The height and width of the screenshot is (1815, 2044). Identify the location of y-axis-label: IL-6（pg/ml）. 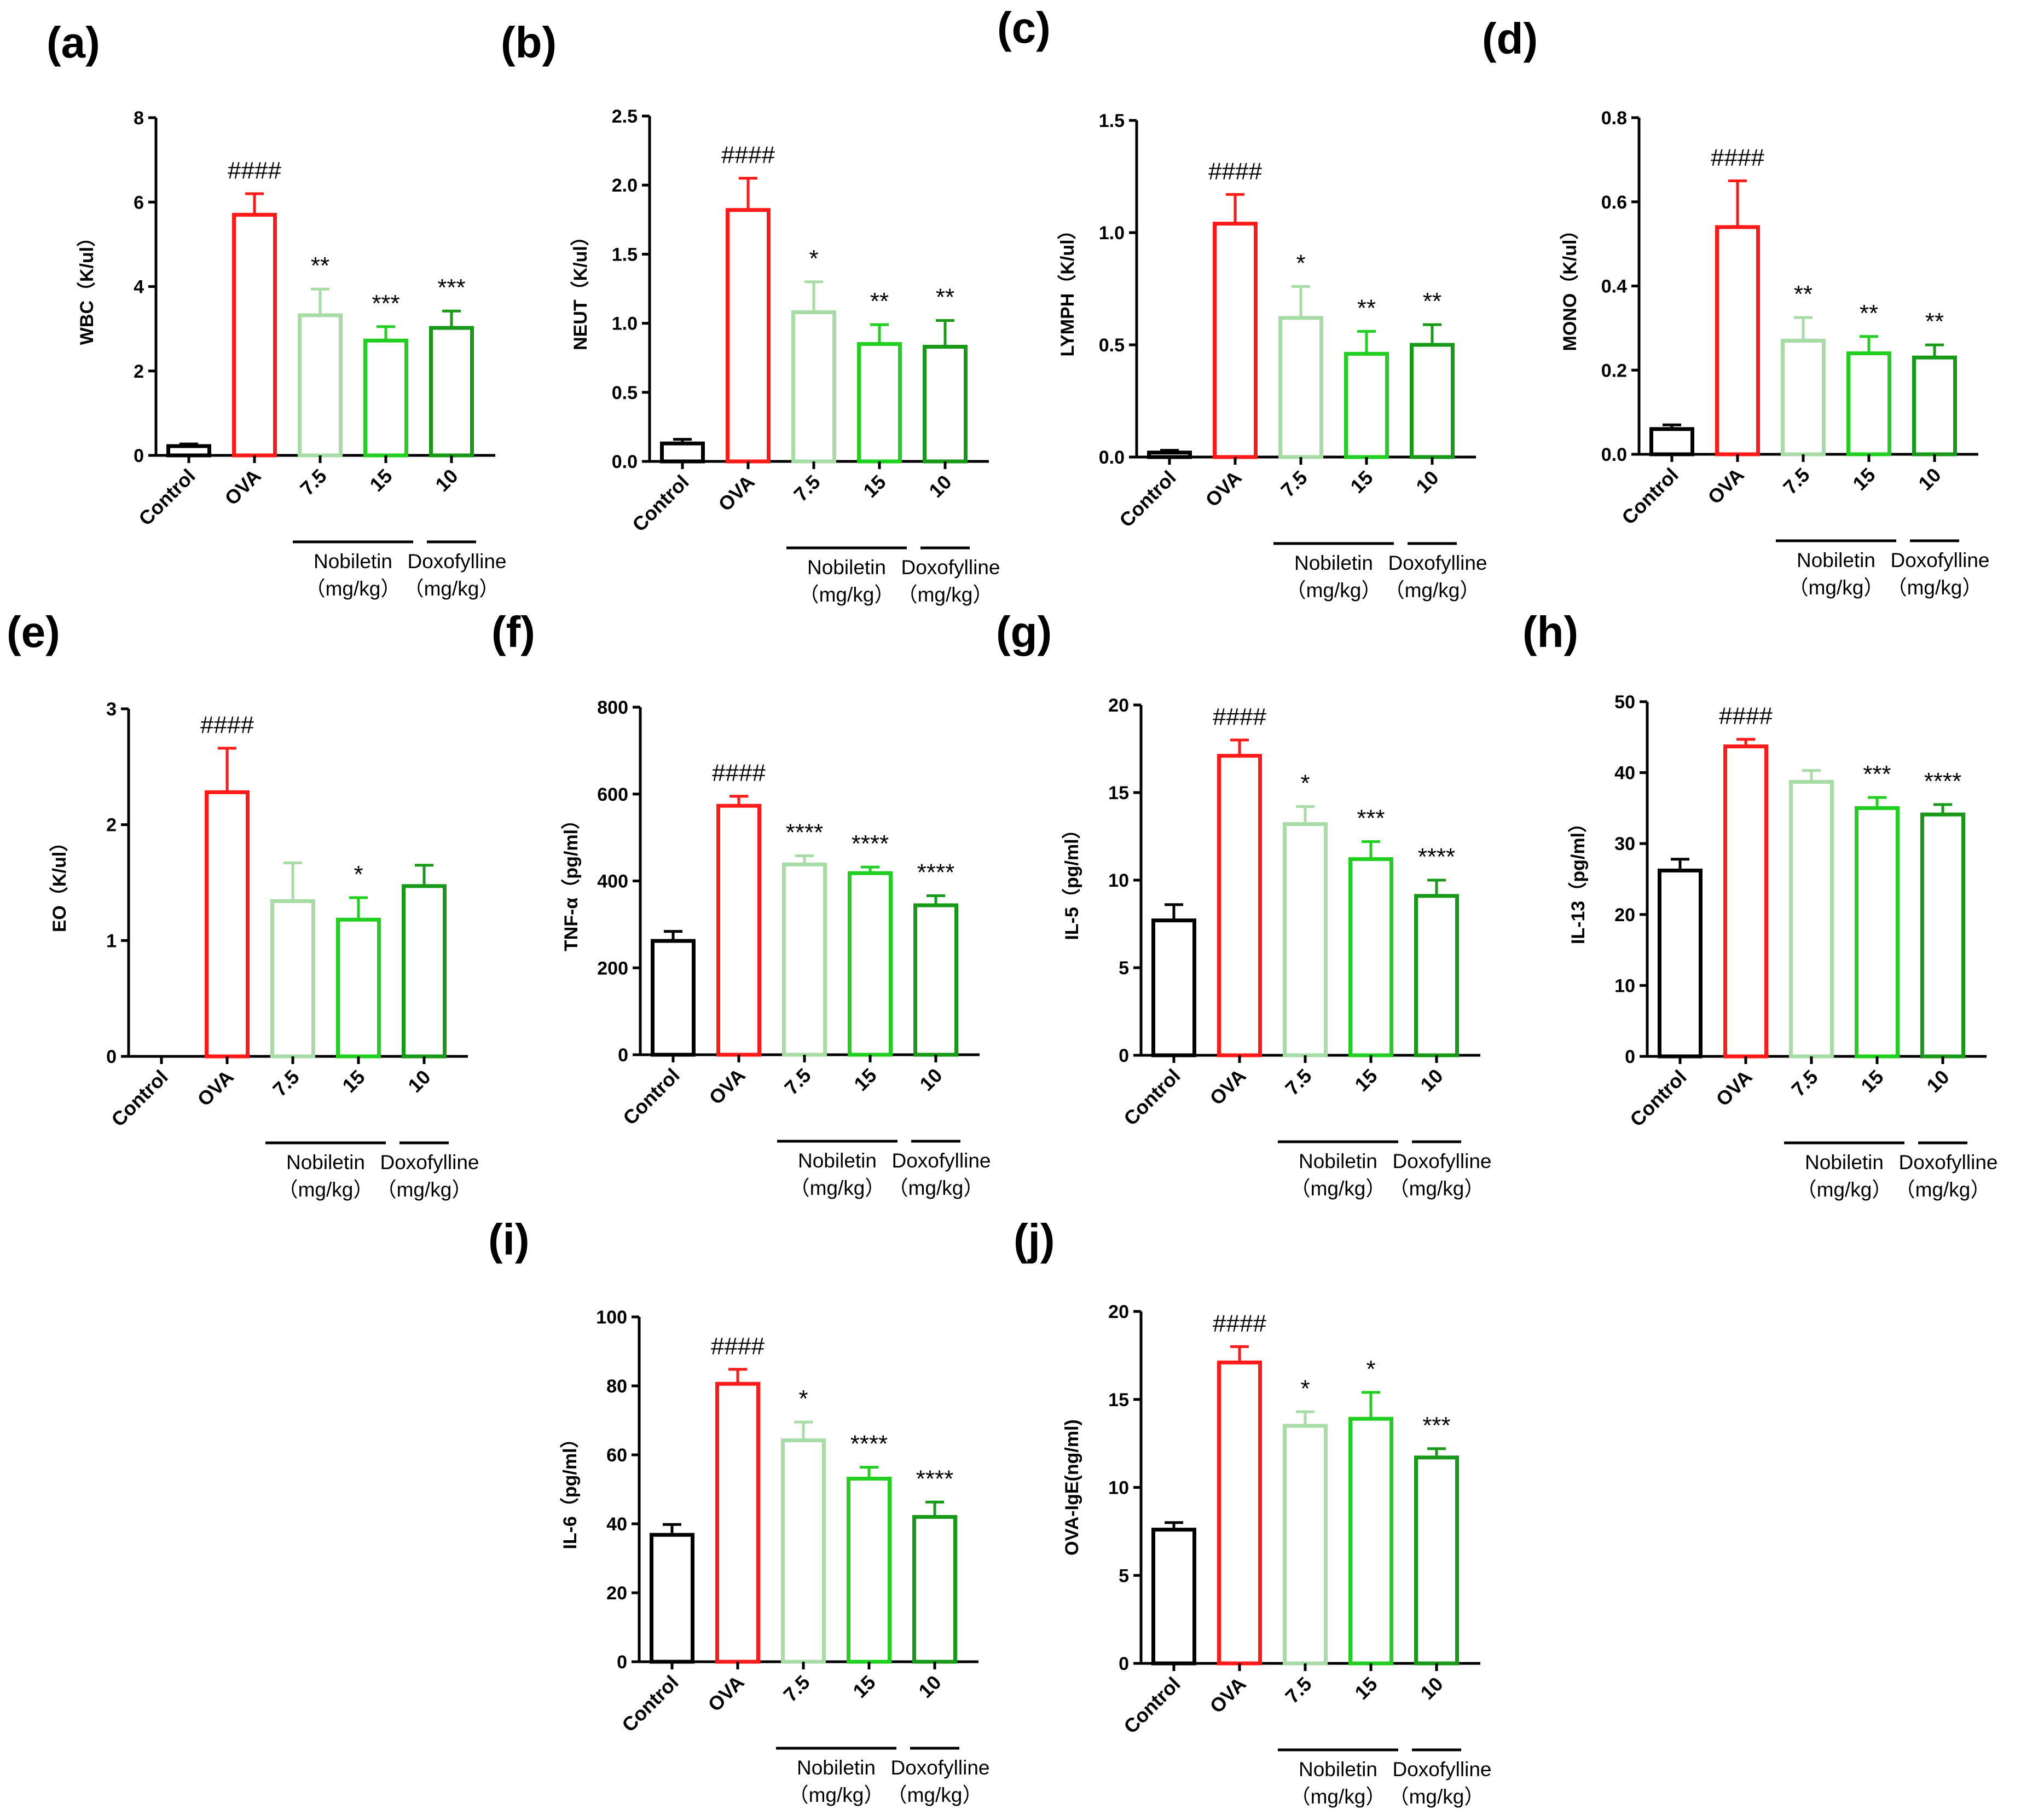
(570, 1489).